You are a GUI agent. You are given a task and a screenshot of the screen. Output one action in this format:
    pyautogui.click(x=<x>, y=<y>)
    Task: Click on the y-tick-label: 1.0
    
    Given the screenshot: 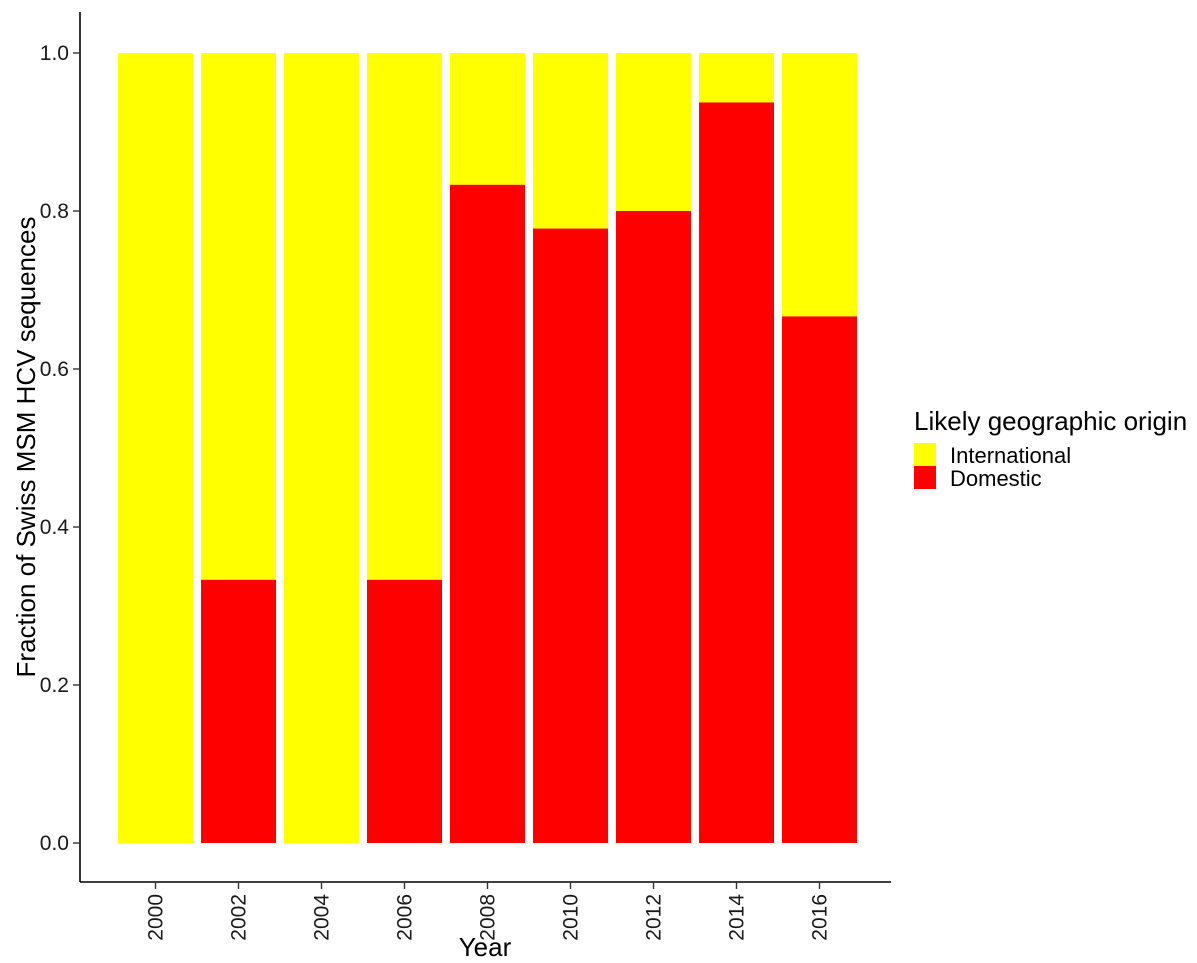 What is the action you would take?
    pyautogui.click(x=54, y=53)
    